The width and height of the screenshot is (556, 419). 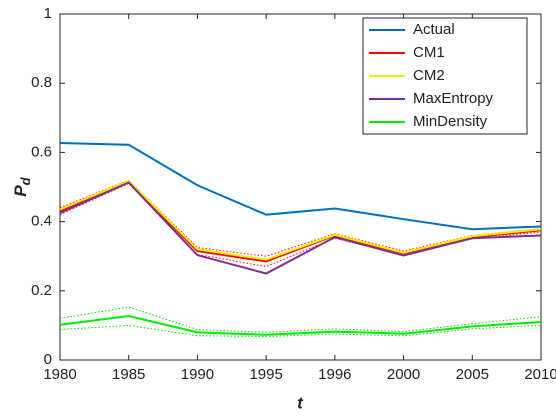 What do you see at coordinates (41, 151) in the screenshot?
I see `y-tick-label: 0.6` at bounding box center [41, 151].